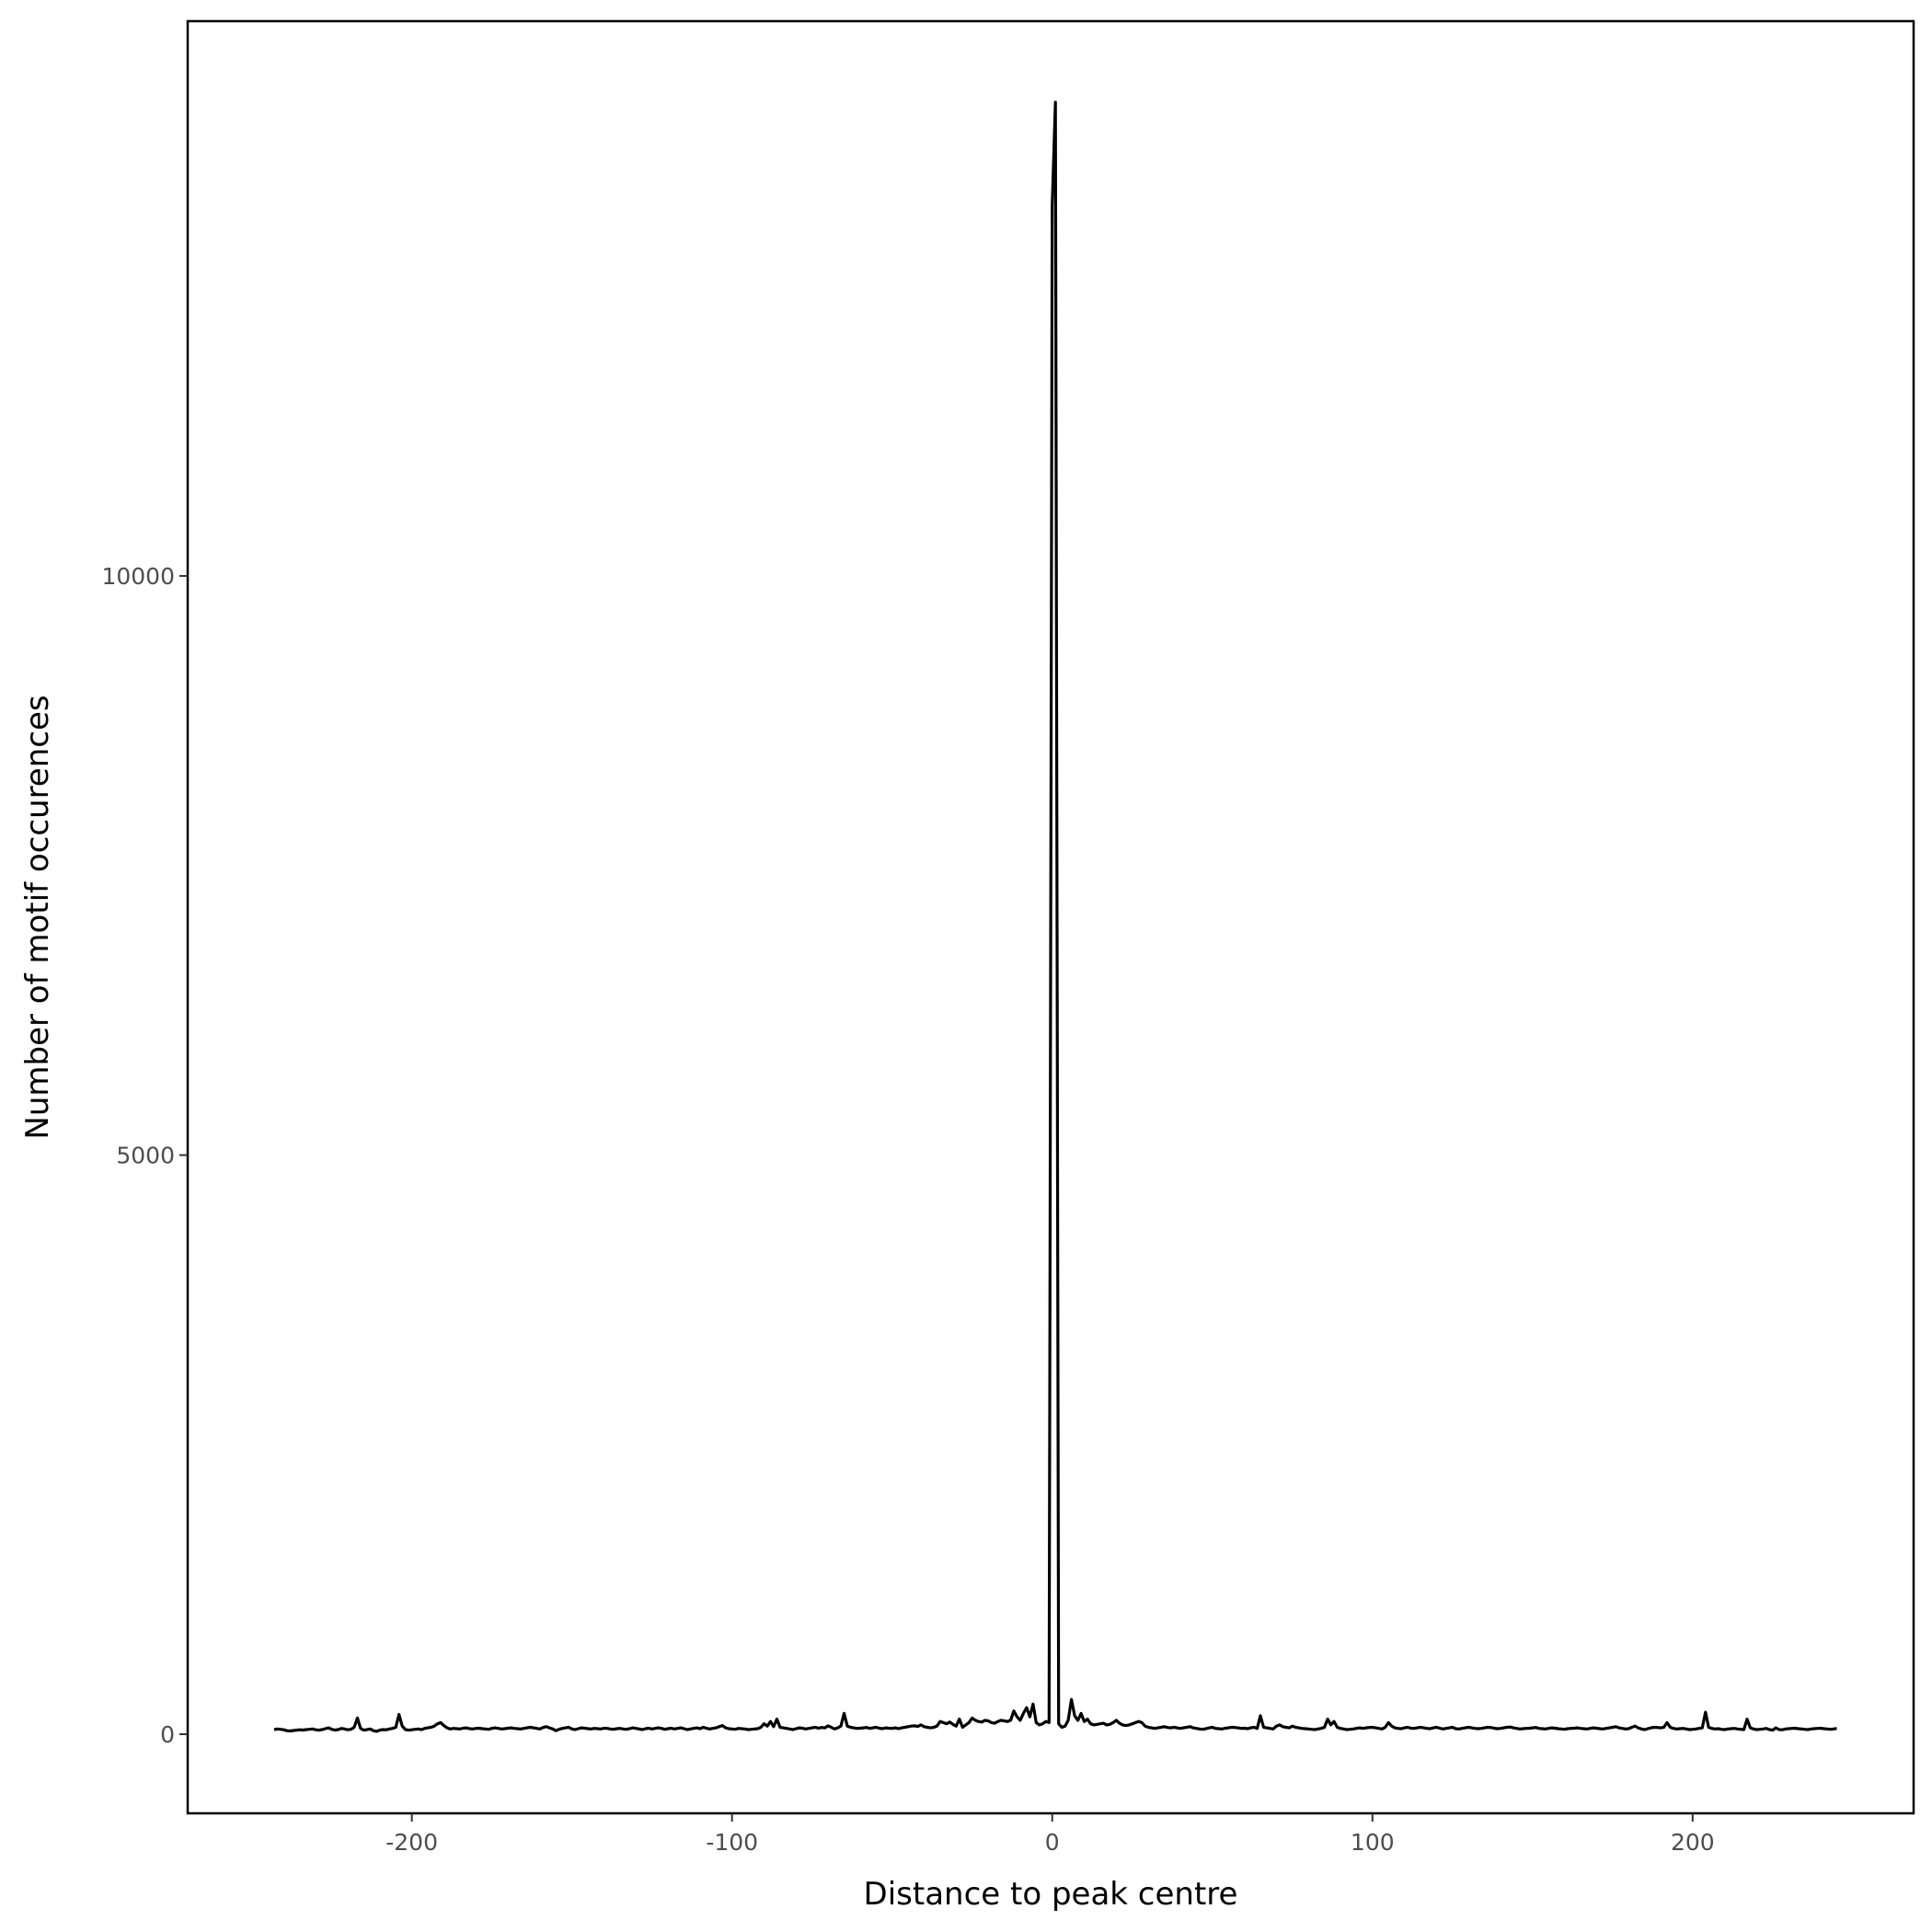 The height and width of the screenshot is (1932, 1932). Describe the element at coordinates (138, 576) in the screenshot. I see `y-tick-label: 10000` at that location.